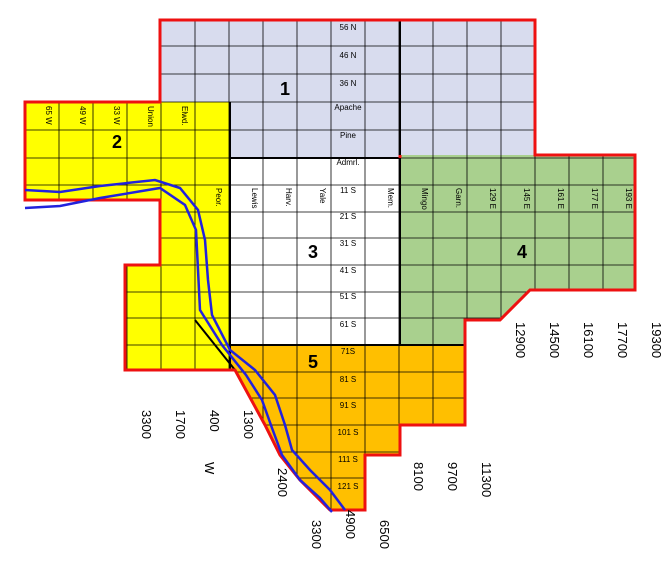  What do you see at coordinates (348, 107) in the screenshot?
I see `street-label: Apache` at bounding box center [348, 107].